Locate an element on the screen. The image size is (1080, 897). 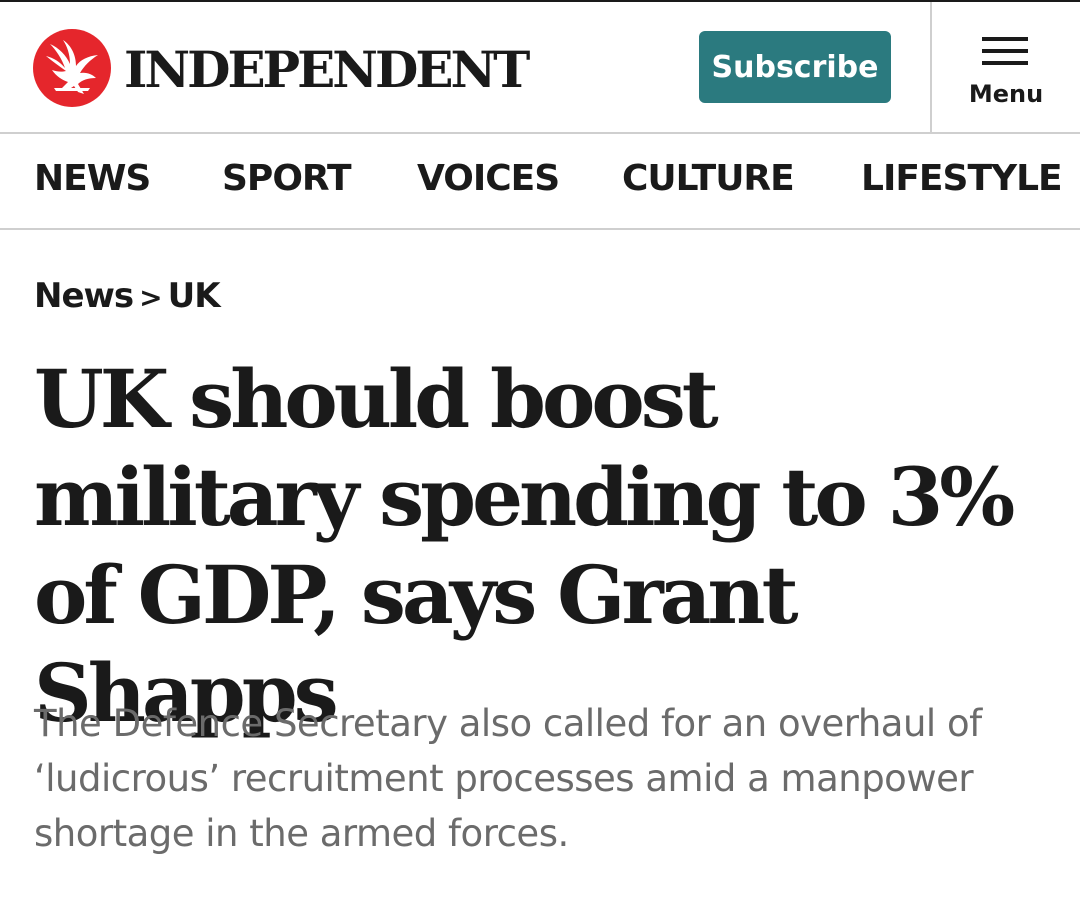
site-logo: INDEPENDENT is located at coordinates (281, 68).